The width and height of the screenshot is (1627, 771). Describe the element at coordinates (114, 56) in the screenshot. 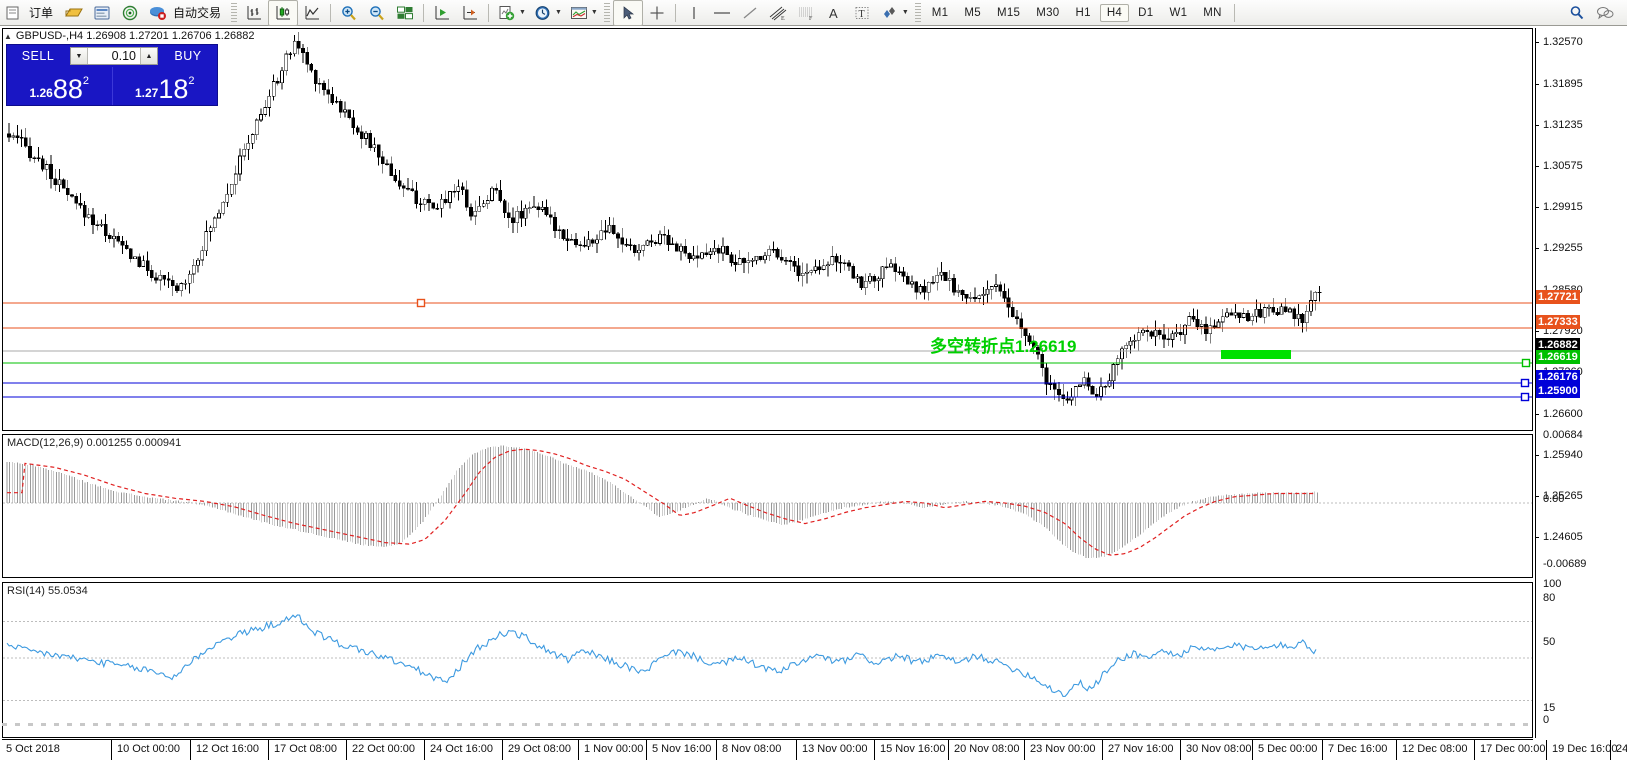

I see `volume-input: 0.10` at that location.